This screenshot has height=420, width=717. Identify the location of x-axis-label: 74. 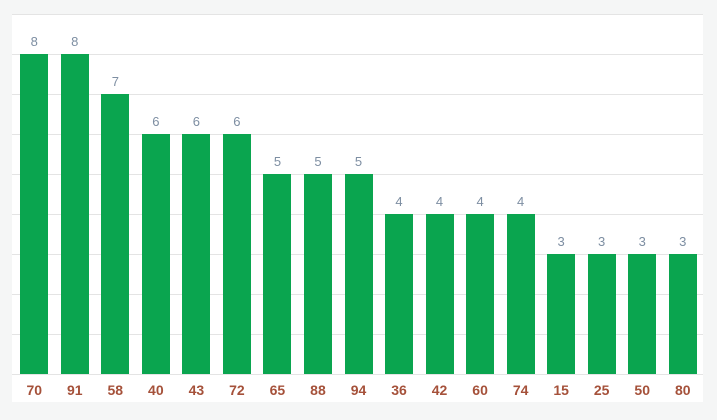
(520, 390).